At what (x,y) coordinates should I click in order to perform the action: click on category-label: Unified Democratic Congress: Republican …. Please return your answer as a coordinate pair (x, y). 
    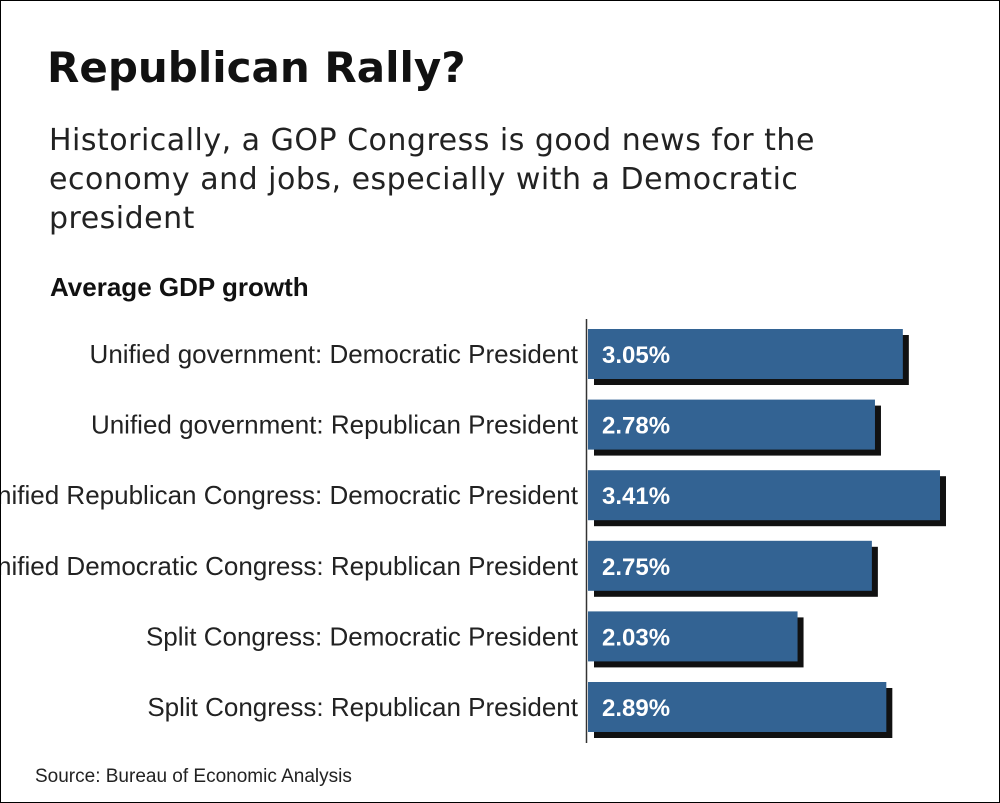
    Looking at the image, I should click on (290, 566).